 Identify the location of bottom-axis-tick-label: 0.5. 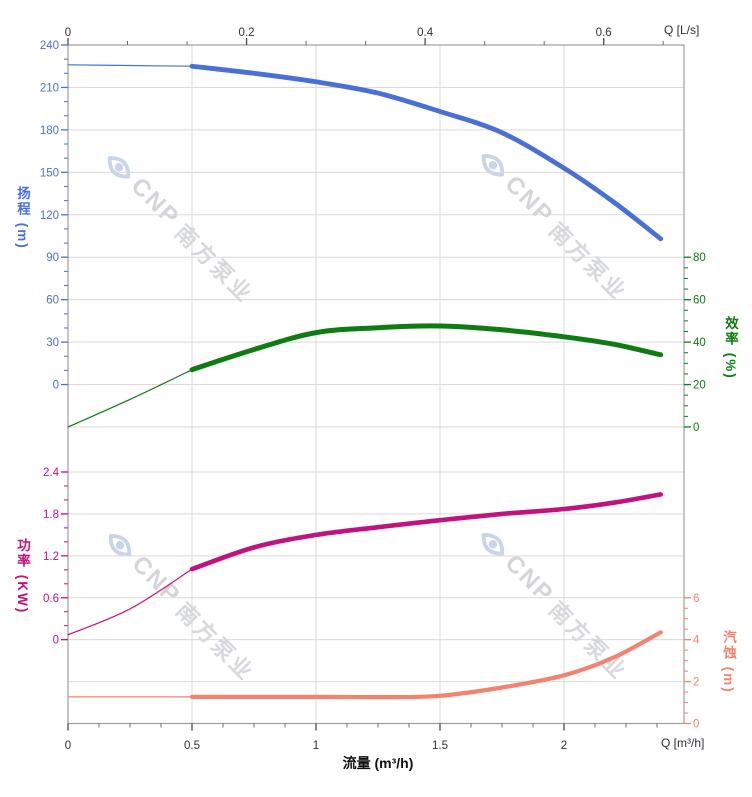
(192, 746).